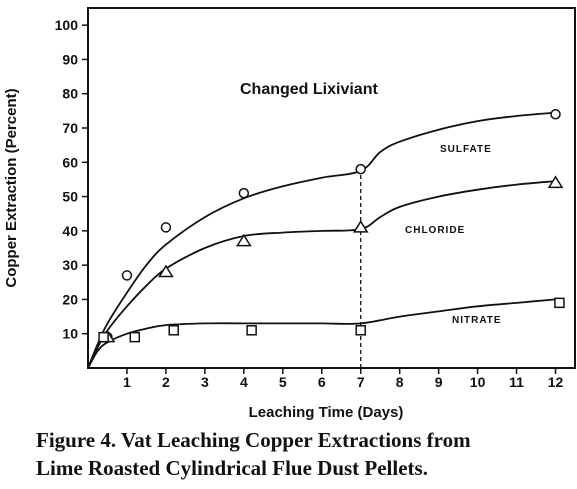 Image resolution: width=577 pixels, height=489 pixels. I want to click on y-tick-label-60: 60, so click(70, 162).